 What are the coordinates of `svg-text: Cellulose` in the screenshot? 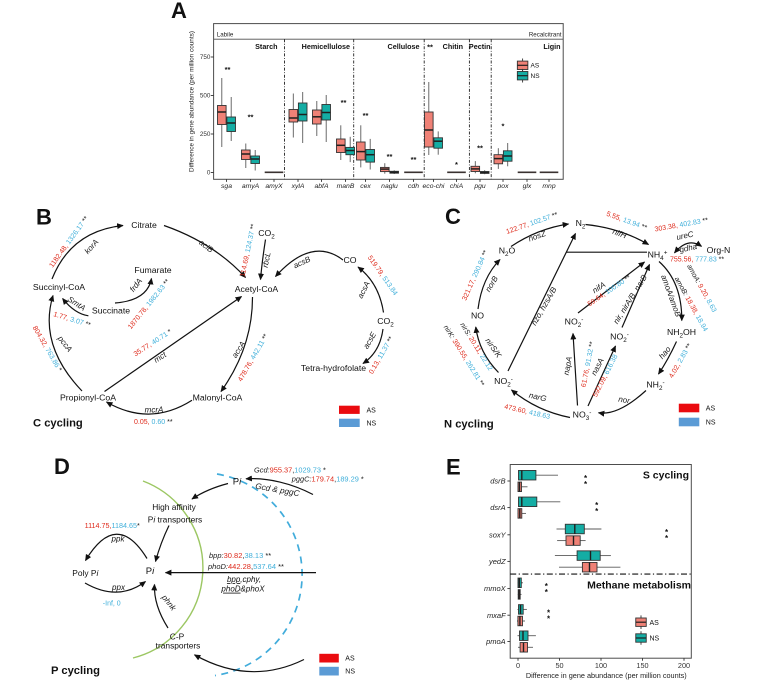 It's located at (404, 46).